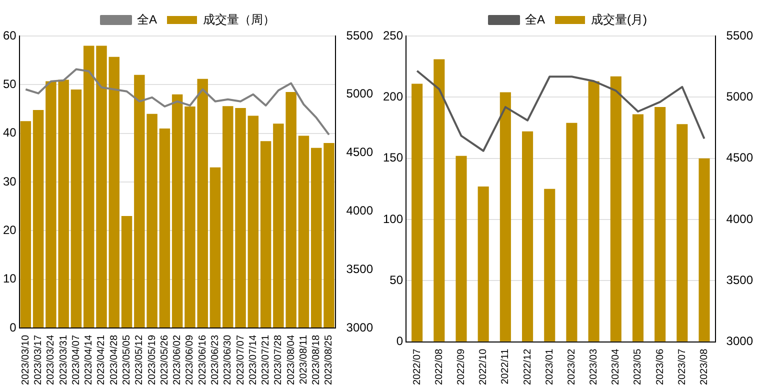 The width and height of the screenshot is (765, 391). I want to click on x-tick-label: 2023/05/26, so click(164, 360).